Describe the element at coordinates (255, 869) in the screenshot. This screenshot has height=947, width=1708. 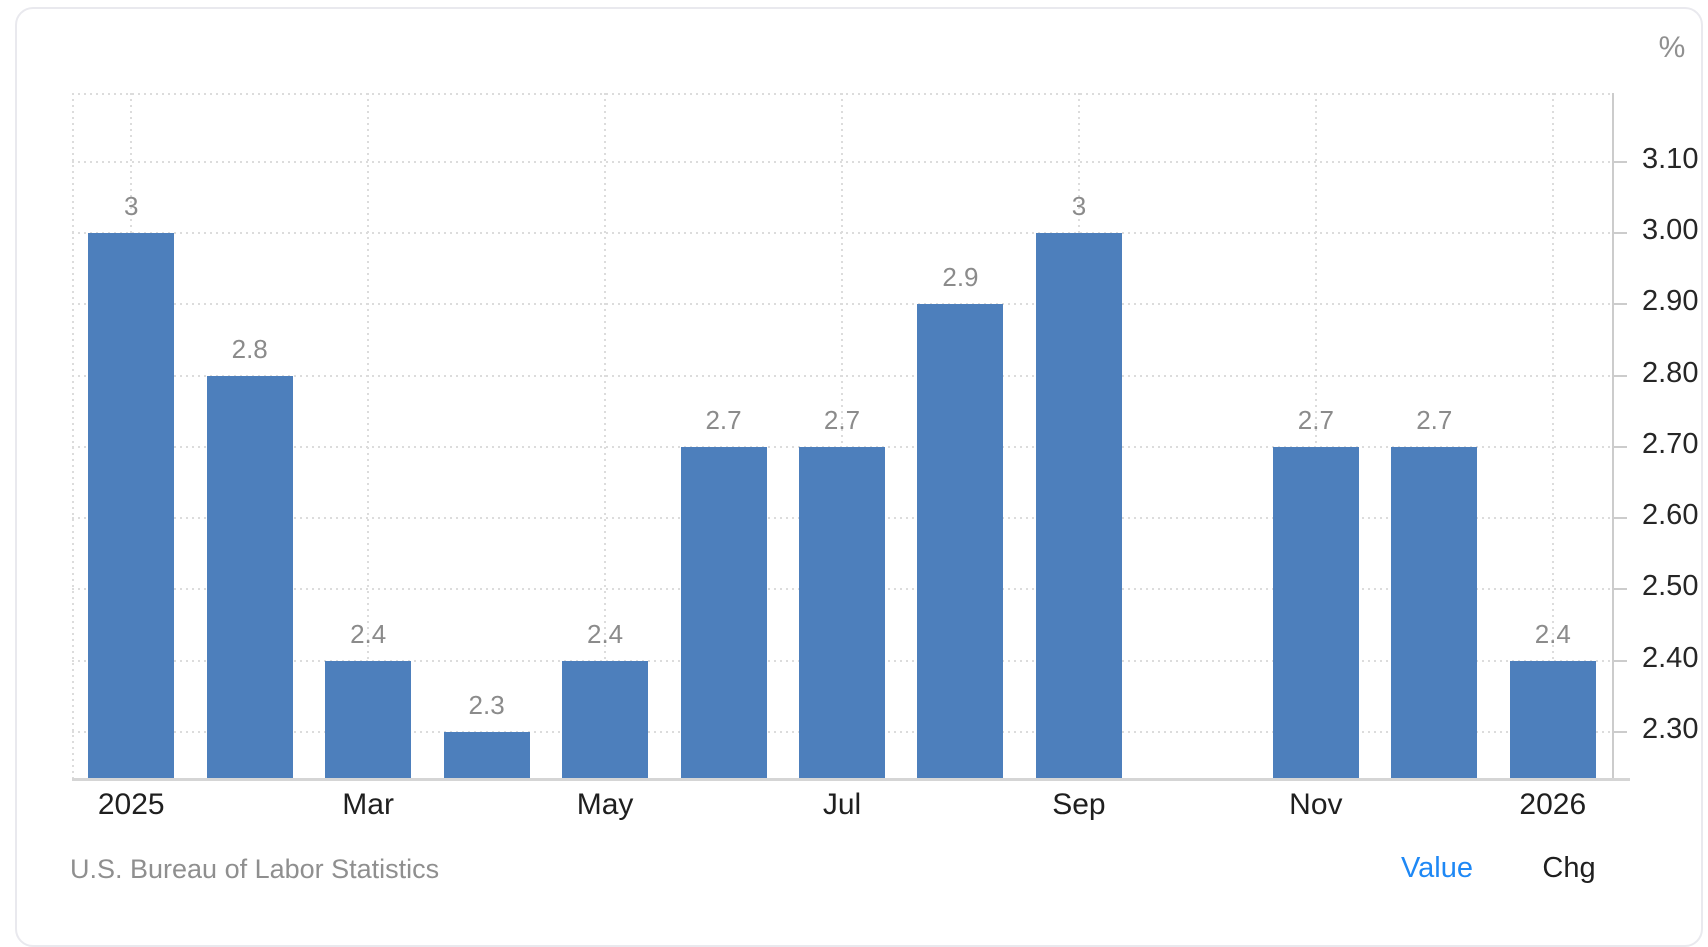
I see `source-link: U.S. Bureau of Labor Statistics` at that location.